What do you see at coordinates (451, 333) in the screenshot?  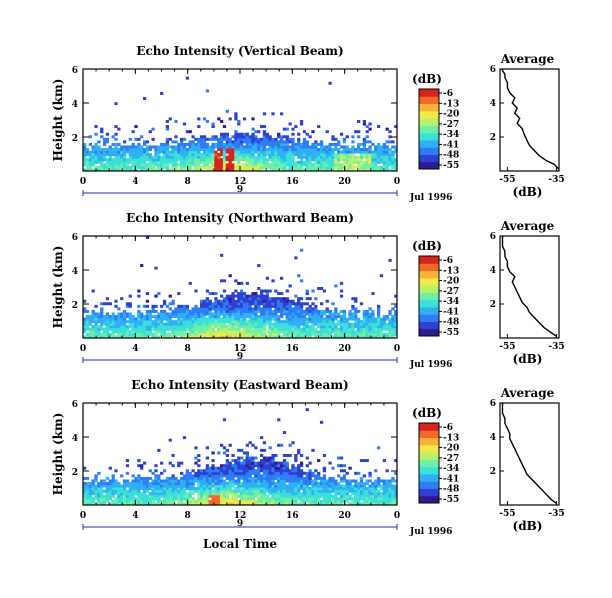 I see `colorbar-tick-label: -55` at bounding box center [451, 333].